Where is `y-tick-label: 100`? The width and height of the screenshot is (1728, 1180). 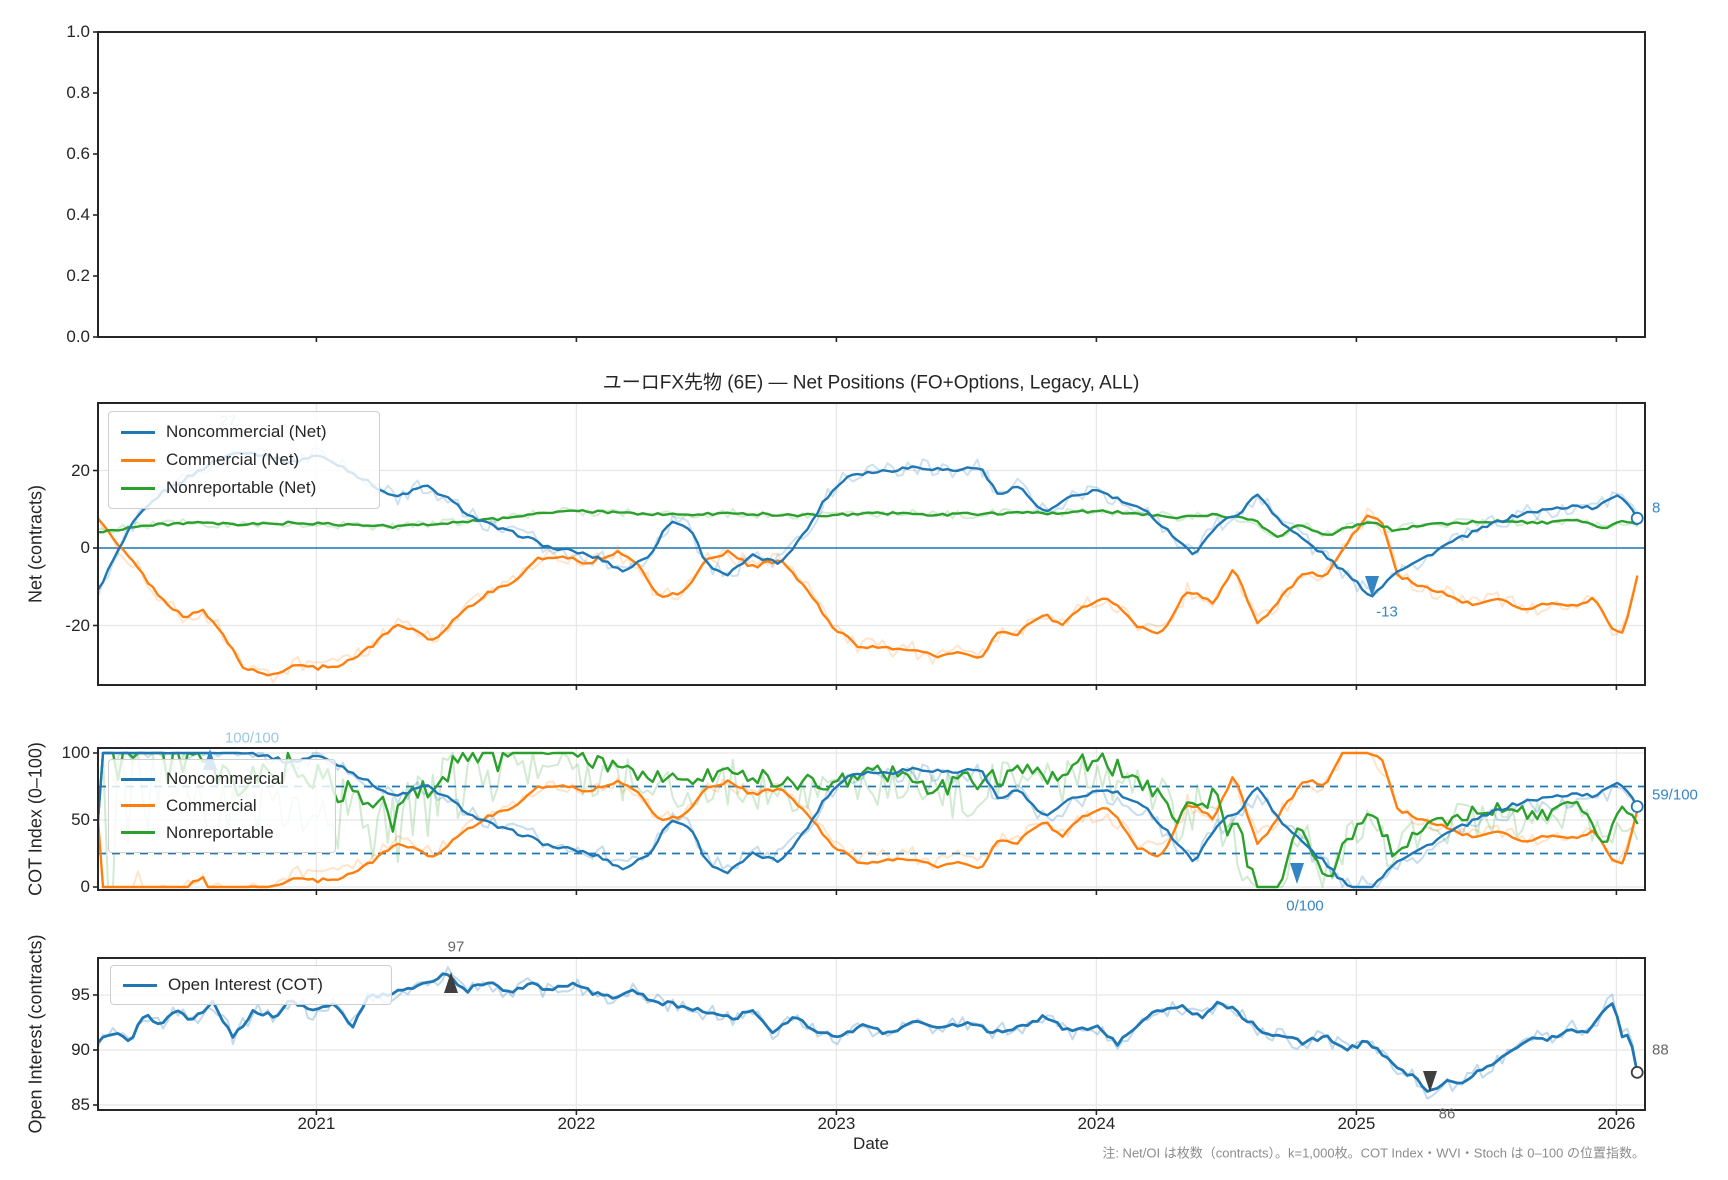
y-tick-label: 100 is located at coordinates (75, 752).